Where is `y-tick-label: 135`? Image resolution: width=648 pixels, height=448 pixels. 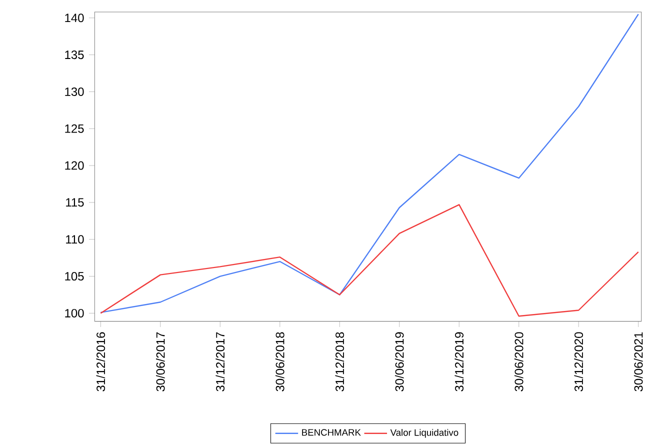 y-tick-label: 135 is located at coordinates (74, 55).